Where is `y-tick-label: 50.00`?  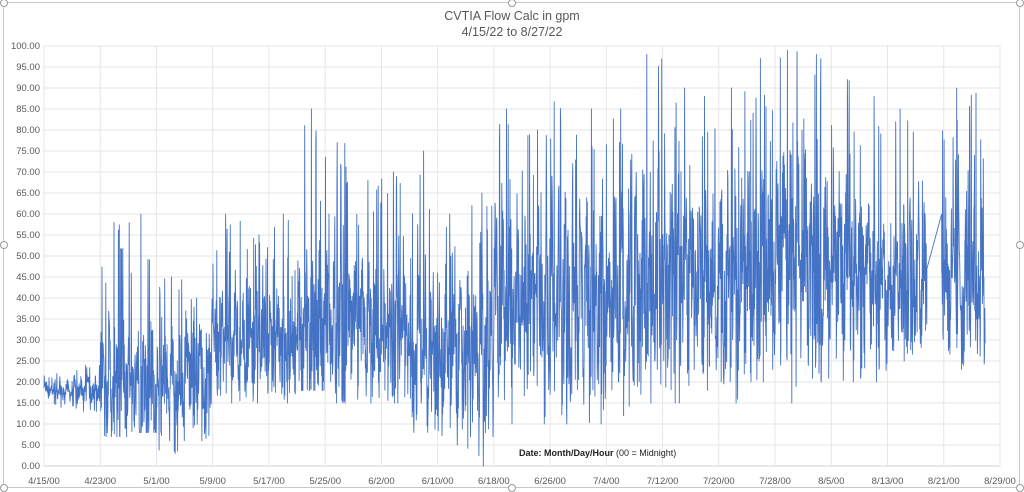
y-tick-label: 50.00 is located at coordinates (28, 256).